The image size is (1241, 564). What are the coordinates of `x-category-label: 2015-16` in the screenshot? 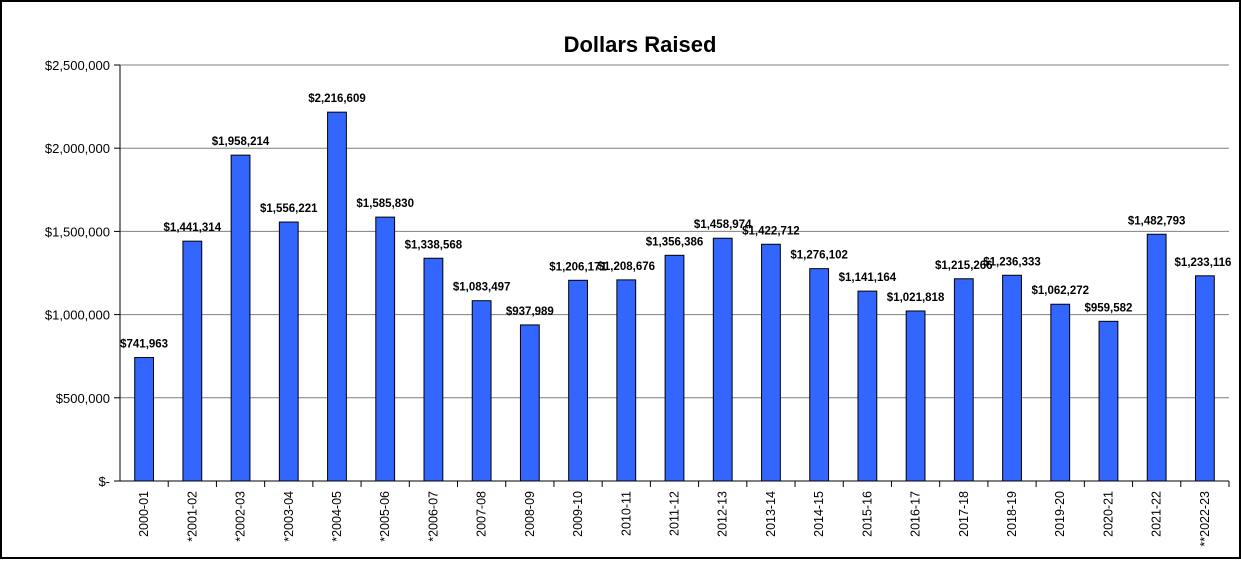 It's located at (867, 514).